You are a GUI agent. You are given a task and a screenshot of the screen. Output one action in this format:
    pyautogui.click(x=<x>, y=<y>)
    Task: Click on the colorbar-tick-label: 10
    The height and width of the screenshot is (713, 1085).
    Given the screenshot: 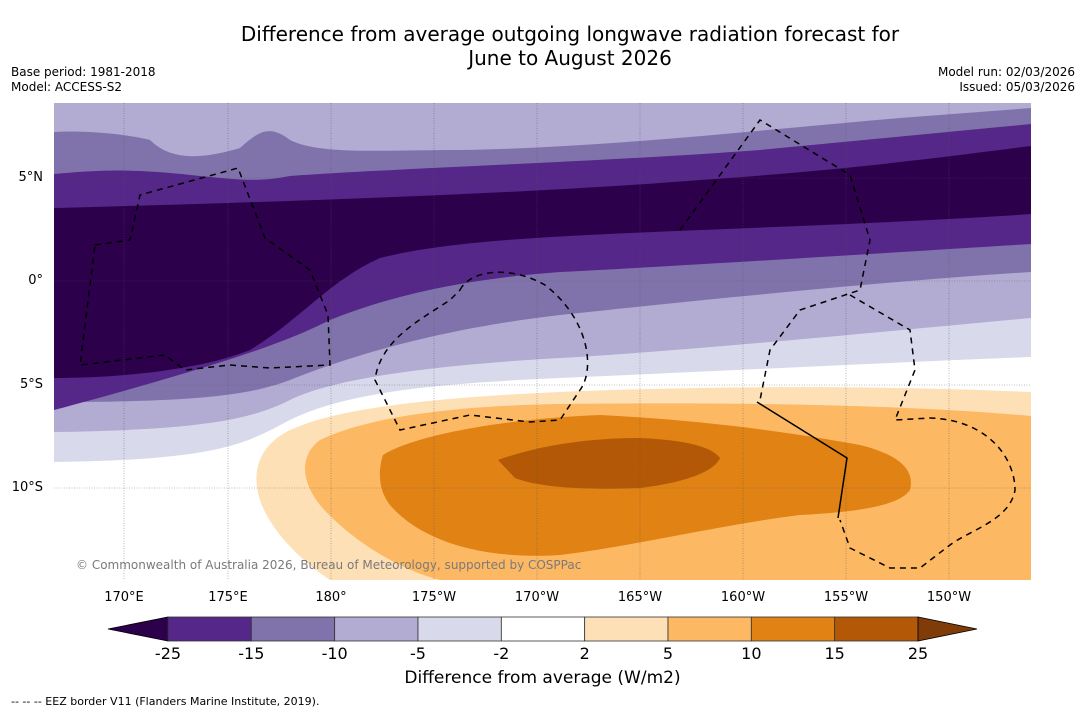 What is the action you would take?
    pyautogui.click(x=751, y=653)
    